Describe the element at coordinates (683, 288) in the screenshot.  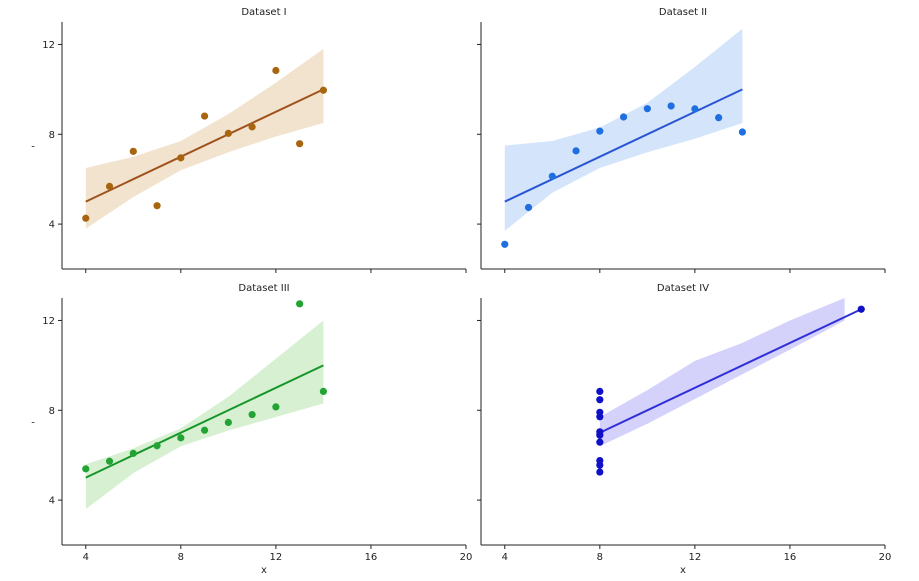
I see `panel-title: Dataset IV` at that location.